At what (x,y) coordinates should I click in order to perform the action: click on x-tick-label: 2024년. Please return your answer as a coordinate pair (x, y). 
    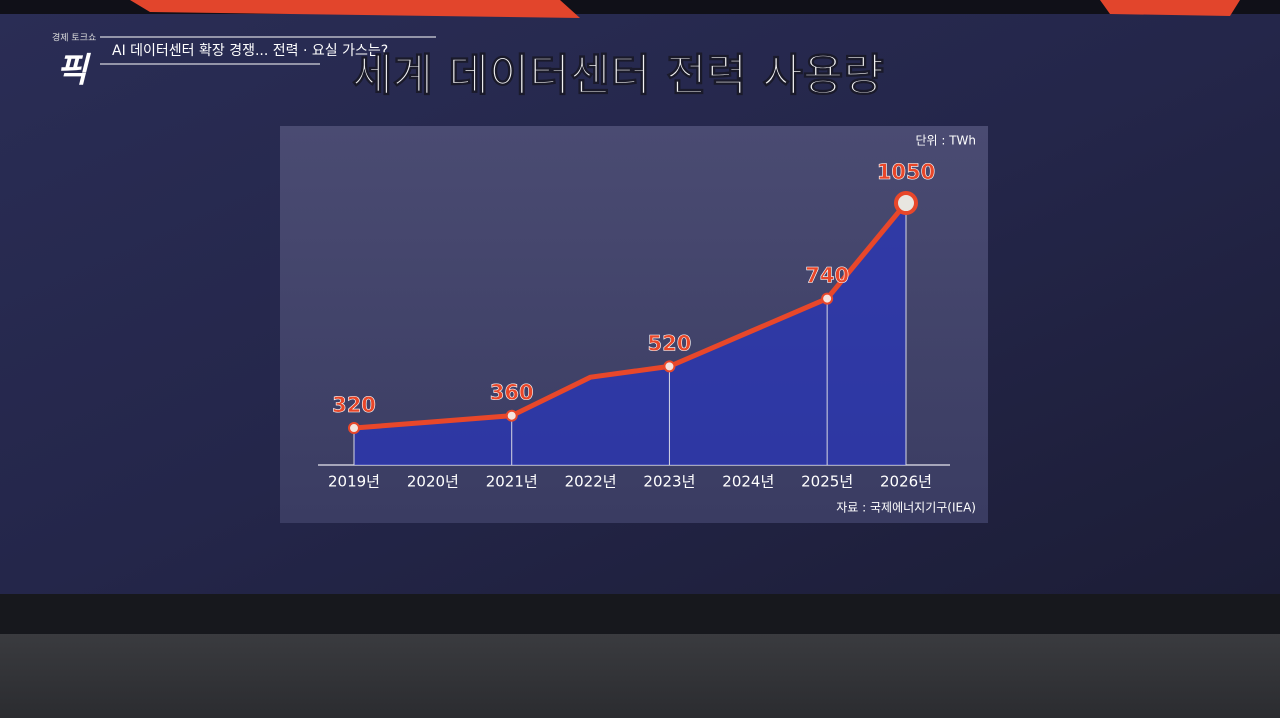
    Looking at the image, I should click on (748, 482).